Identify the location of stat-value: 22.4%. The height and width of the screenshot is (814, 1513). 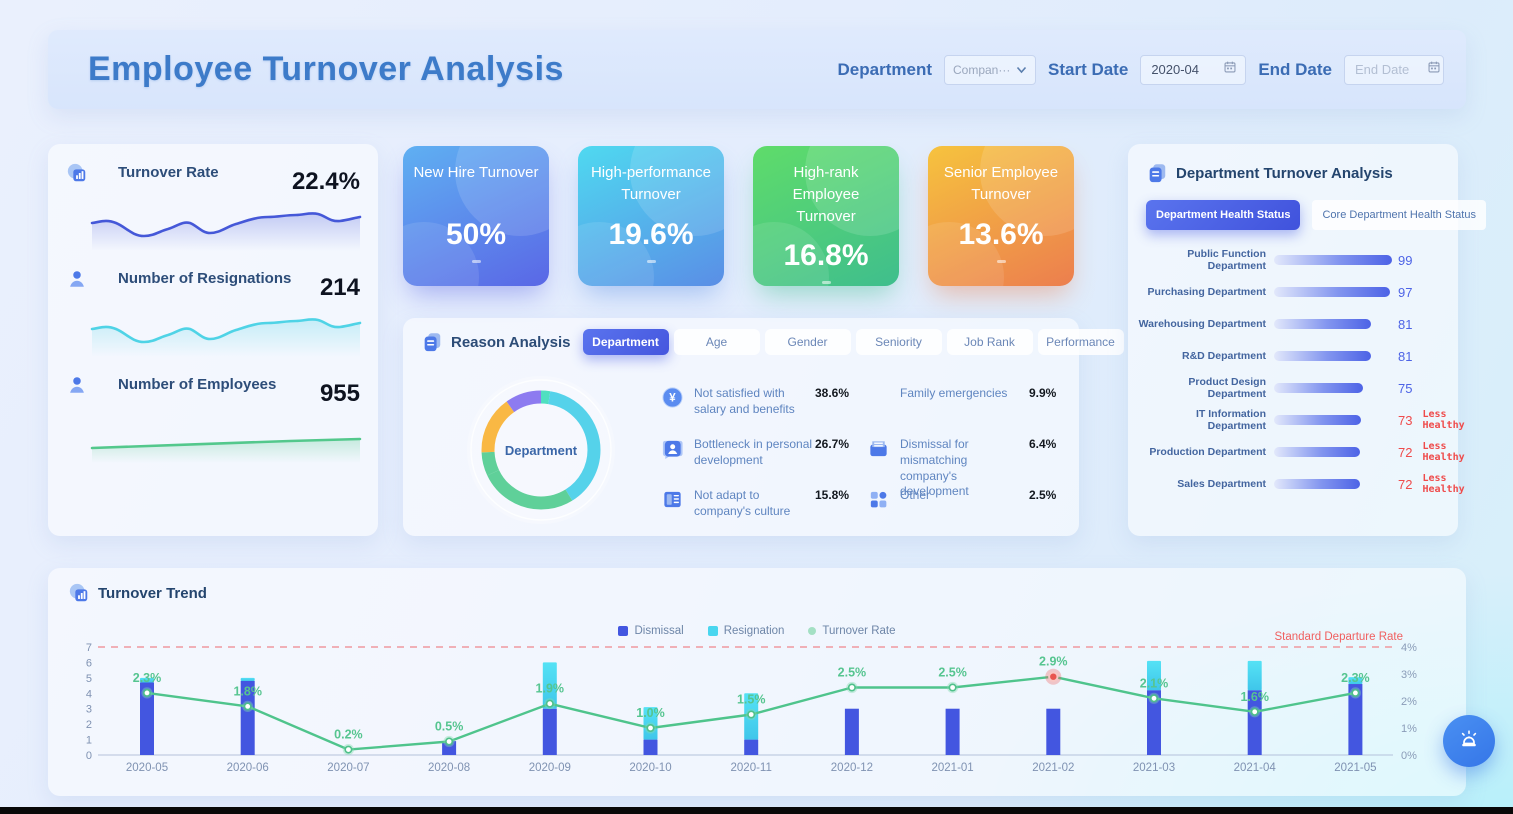
(325, 181).